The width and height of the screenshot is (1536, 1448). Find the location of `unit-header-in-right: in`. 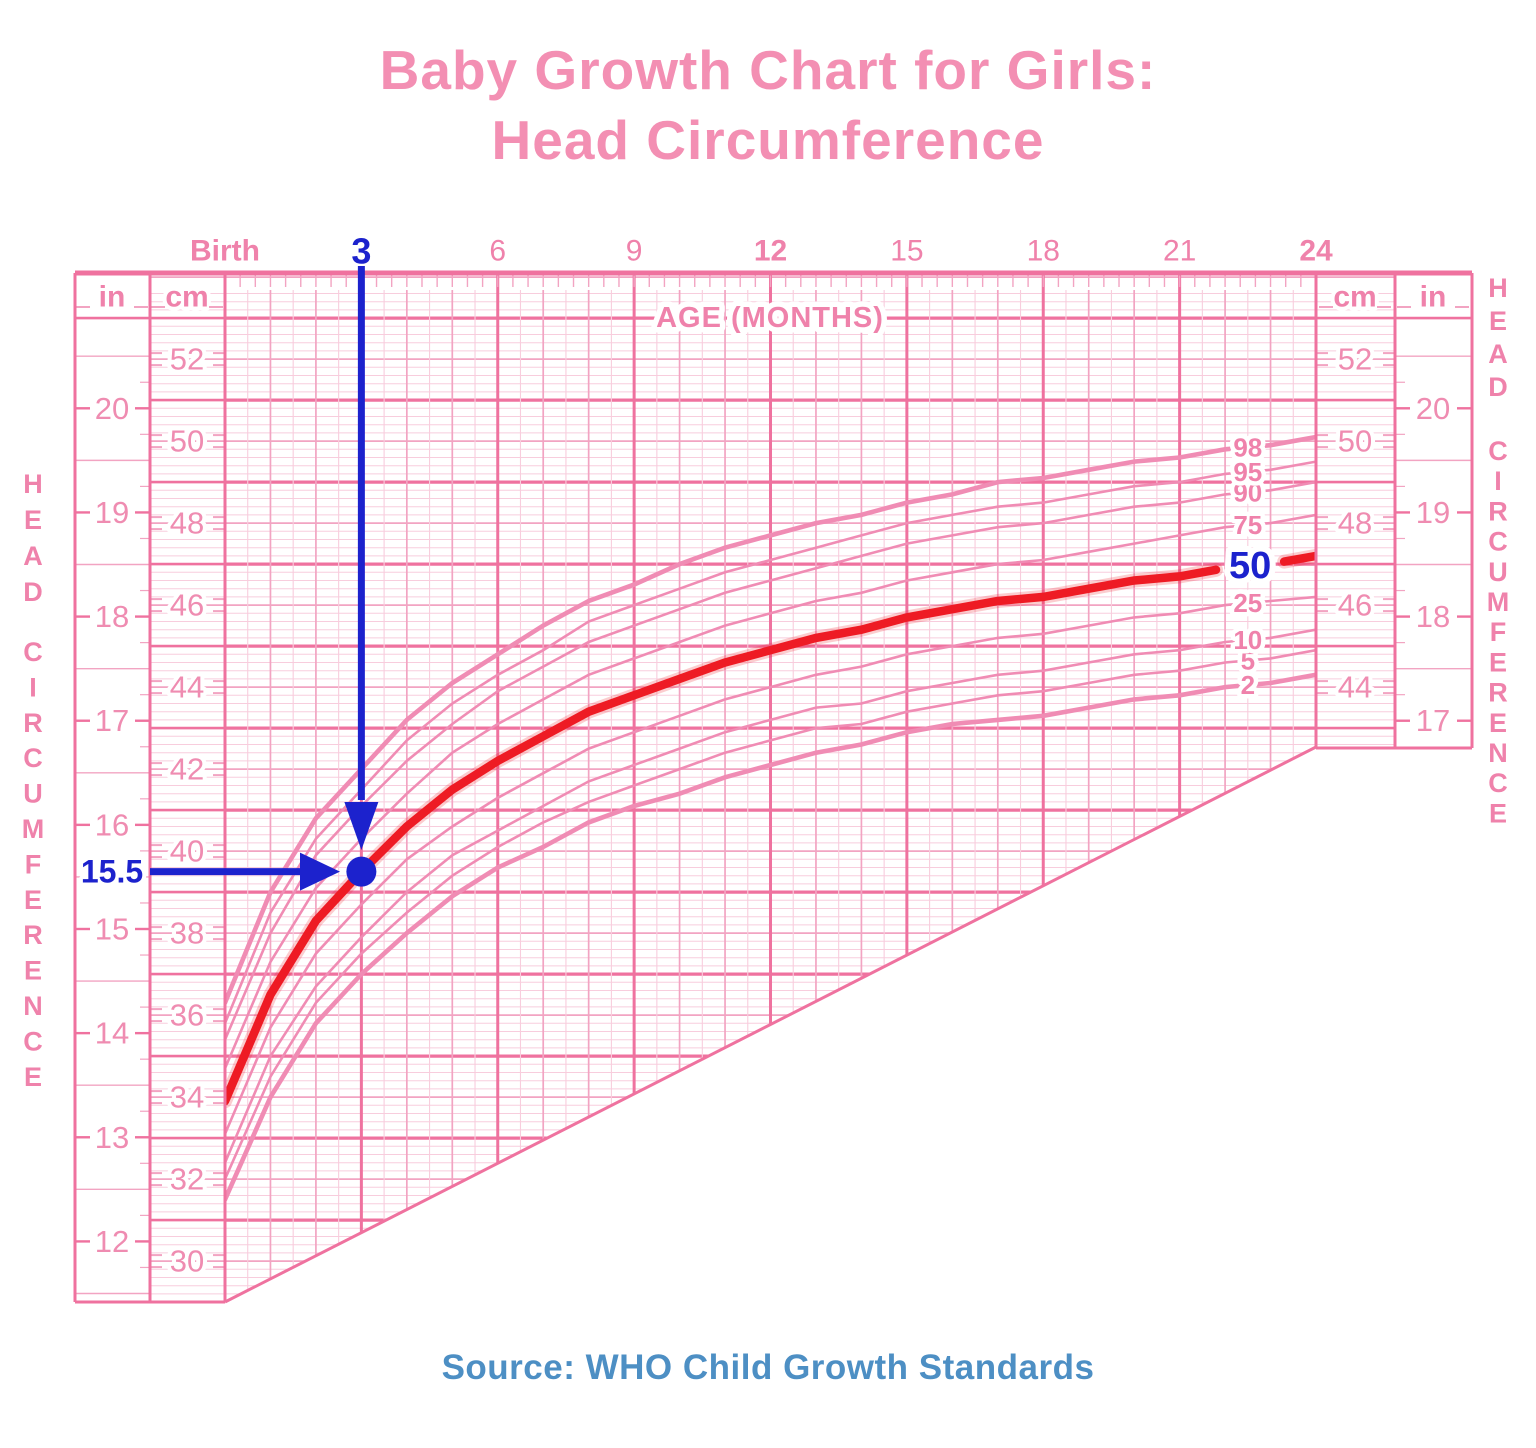

unit-header-in-right: in is located at coordinates (1433, 297).